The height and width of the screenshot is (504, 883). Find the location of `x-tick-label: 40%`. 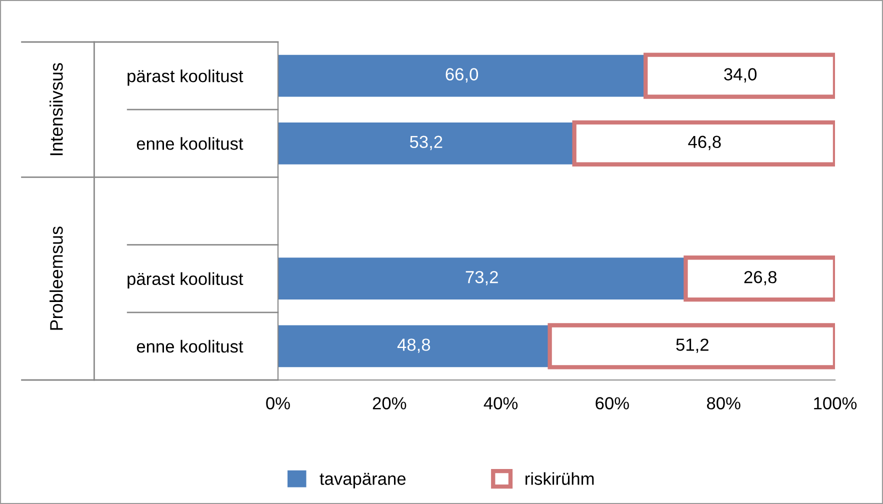

x-tick-label: 40% is located at coordinates (501, 403).